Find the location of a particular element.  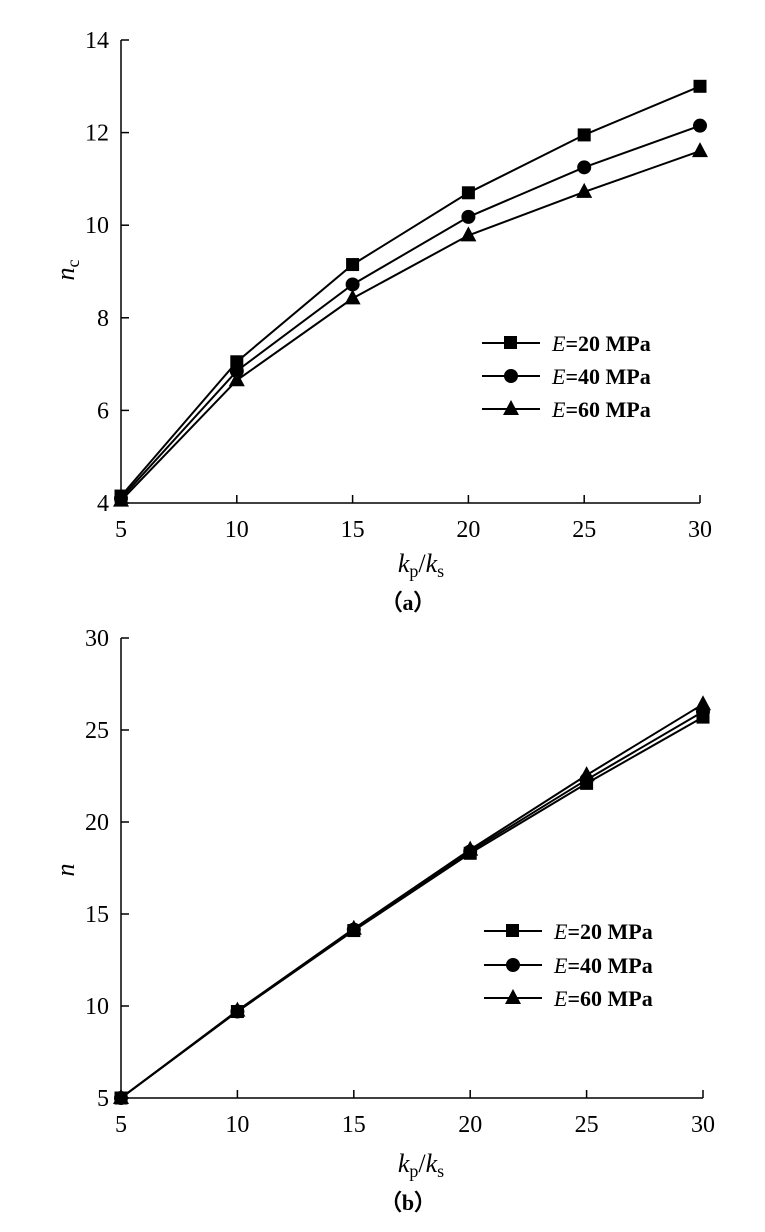

y-axis-label-b: n is located at coordinates (65, 870).